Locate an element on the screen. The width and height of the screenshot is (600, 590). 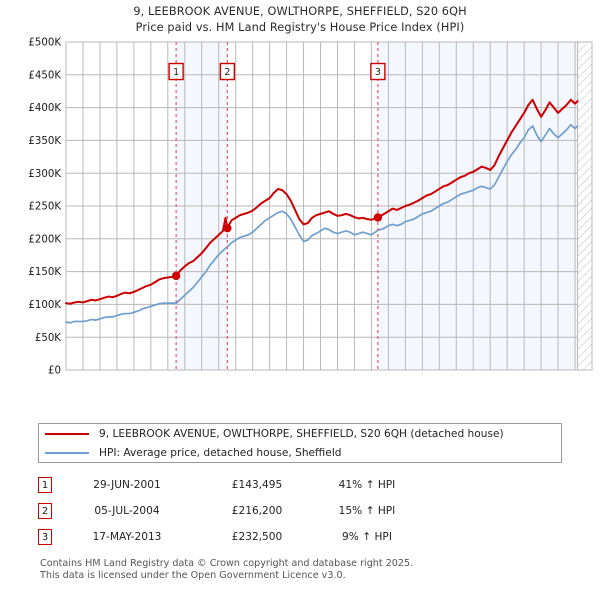
transaction-marker-number: 3 is located at coordinates (378, 72).